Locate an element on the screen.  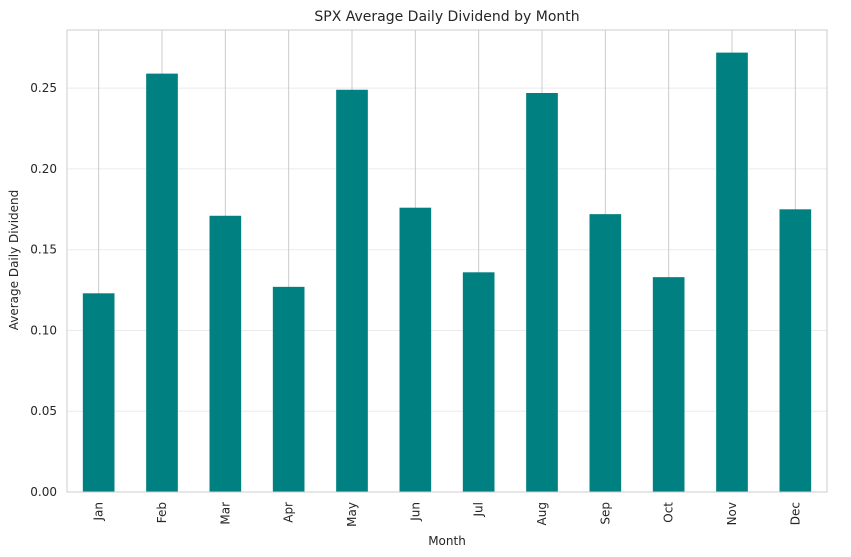
bar-jan is located at coordinates (98, 392).